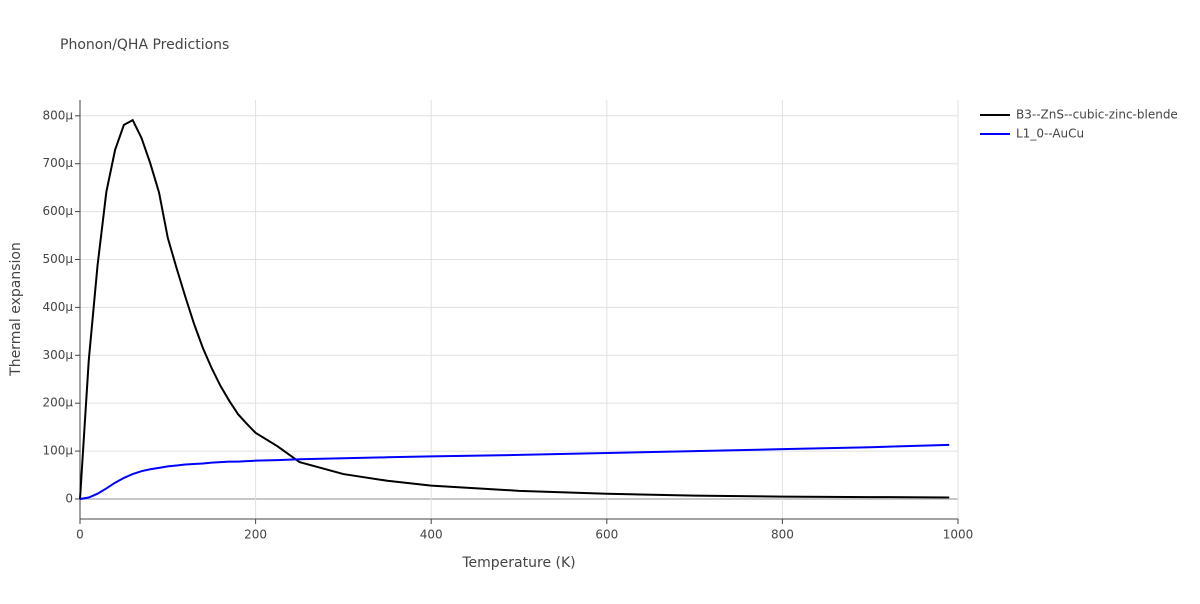 The image size is (1200, 604). What do you see at coordinates (57, 163) in the screenshot?
I see `y-tick-label: 700µ` at bounding box center [57, 163].